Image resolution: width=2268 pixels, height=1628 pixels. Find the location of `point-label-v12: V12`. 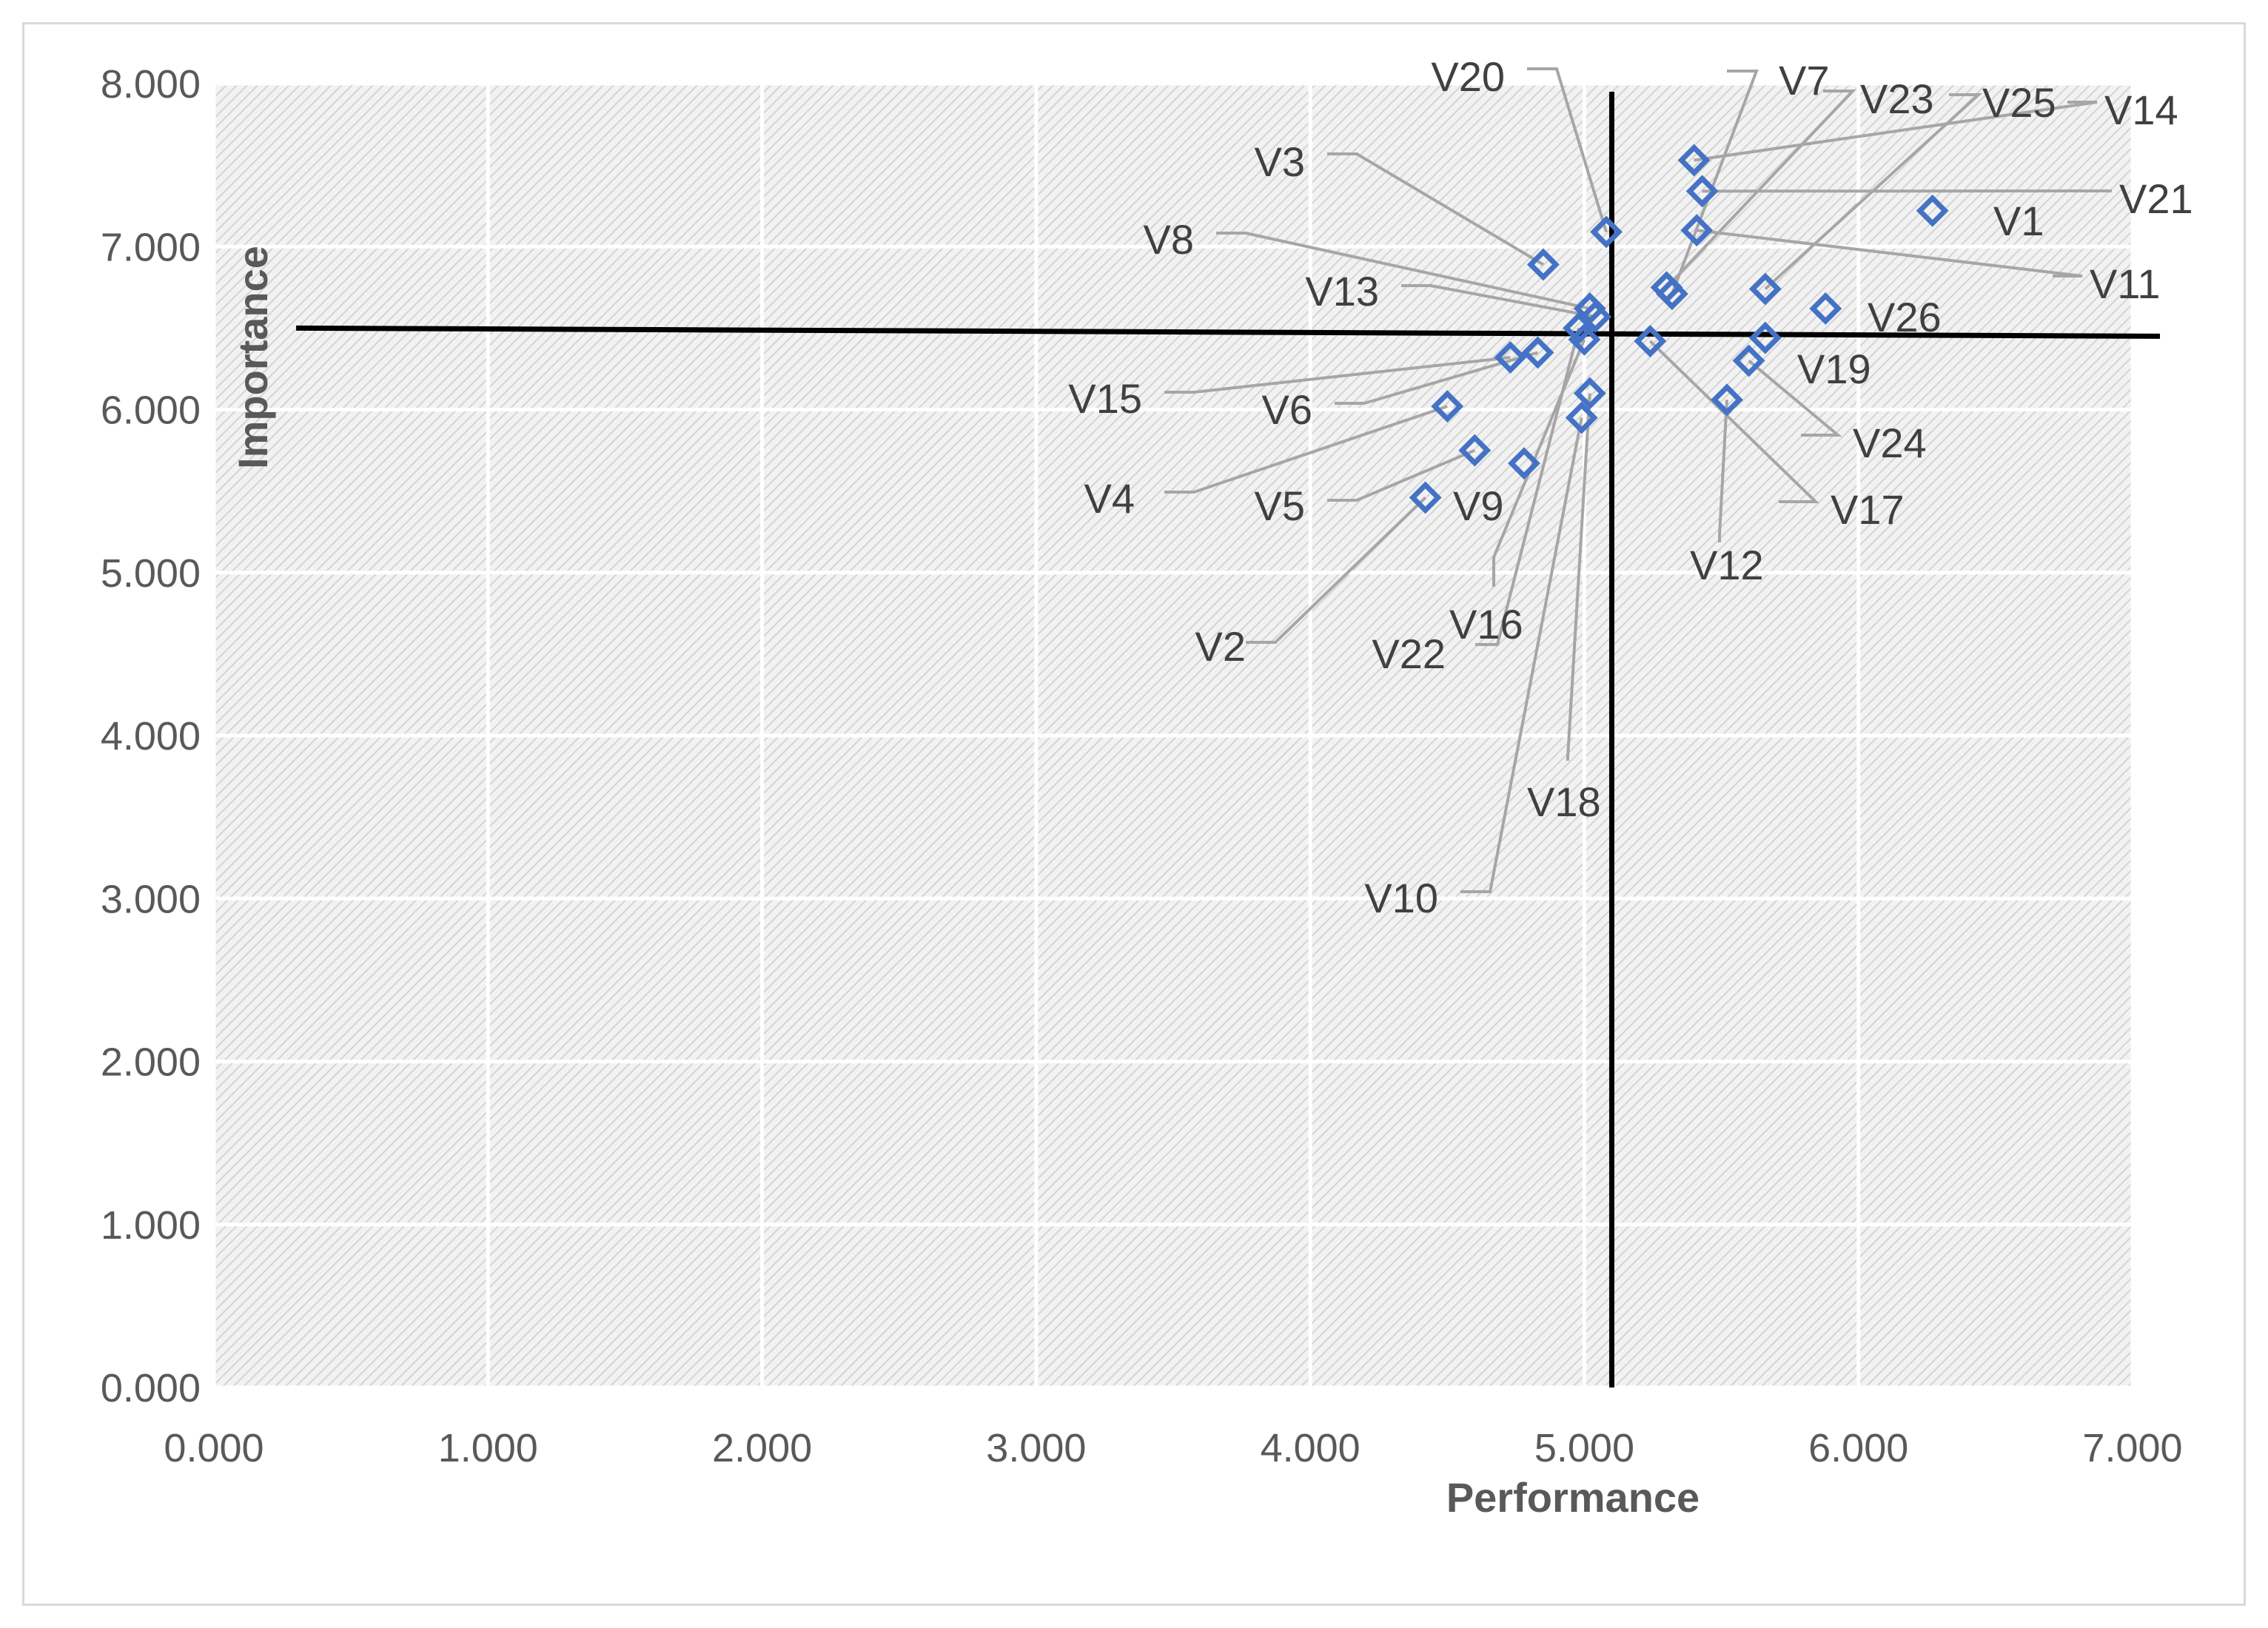

point-label-v12: V12 is located at coordinates (1727, 565).